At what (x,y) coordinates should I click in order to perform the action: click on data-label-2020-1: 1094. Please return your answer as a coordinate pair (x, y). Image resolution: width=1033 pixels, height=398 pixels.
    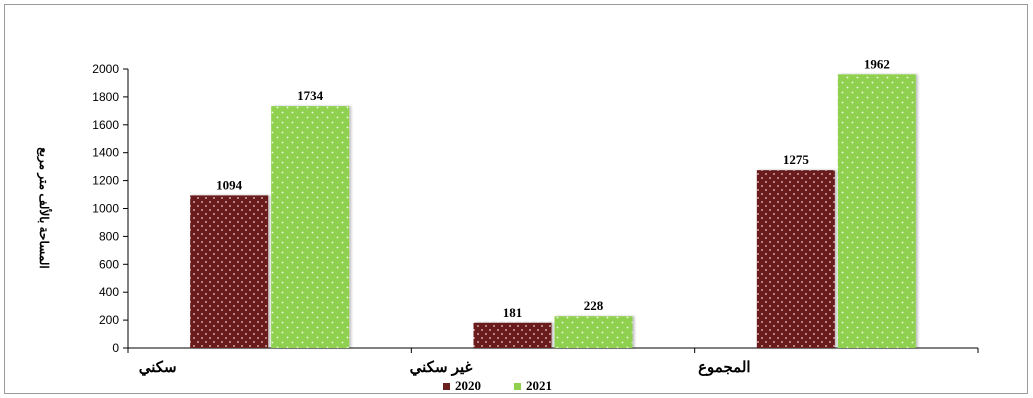
    Looking at the image, I should click on (229, 184).